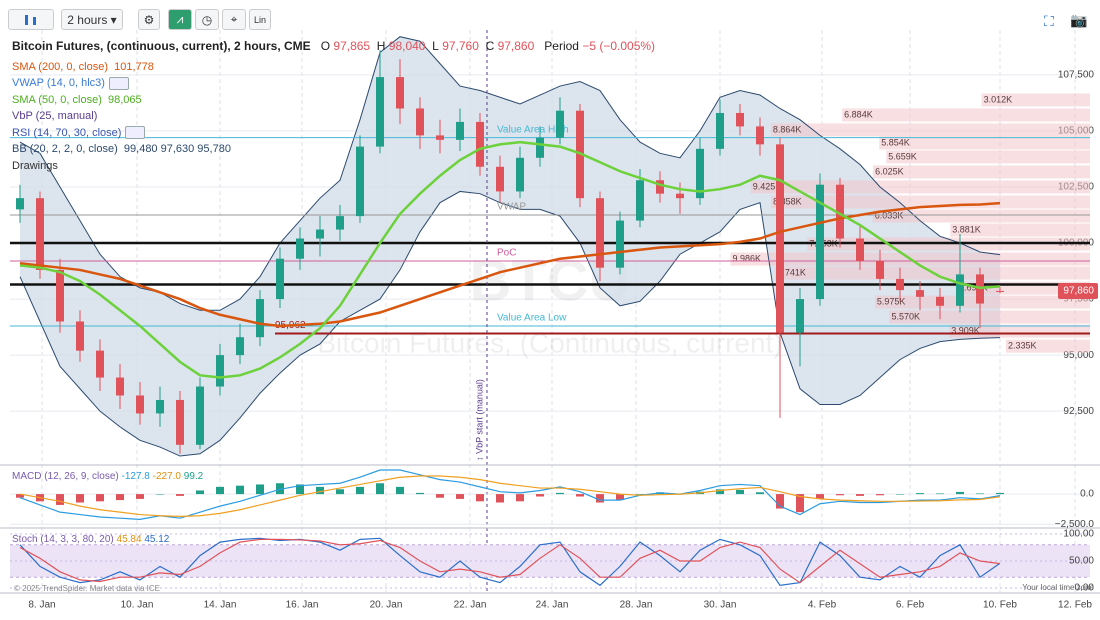 This screenshot has width=1100, height=620. Describe the element at coordinates (167, 476) in the screenshot. I see `indicator-value: -227.0` at that location.